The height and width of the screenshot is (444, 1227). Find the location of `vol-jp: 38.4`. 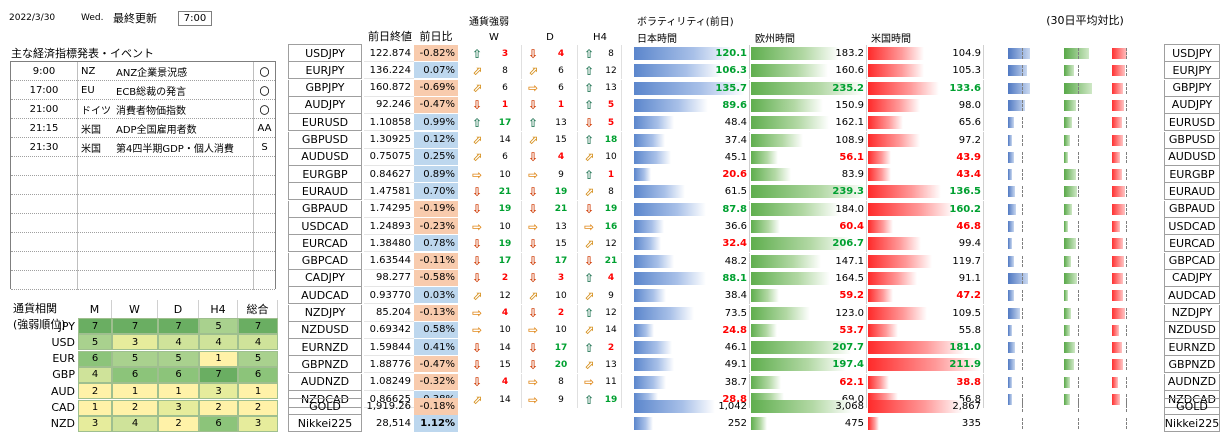

vol-jp: 38.4 is located at coordinates (692, 296).